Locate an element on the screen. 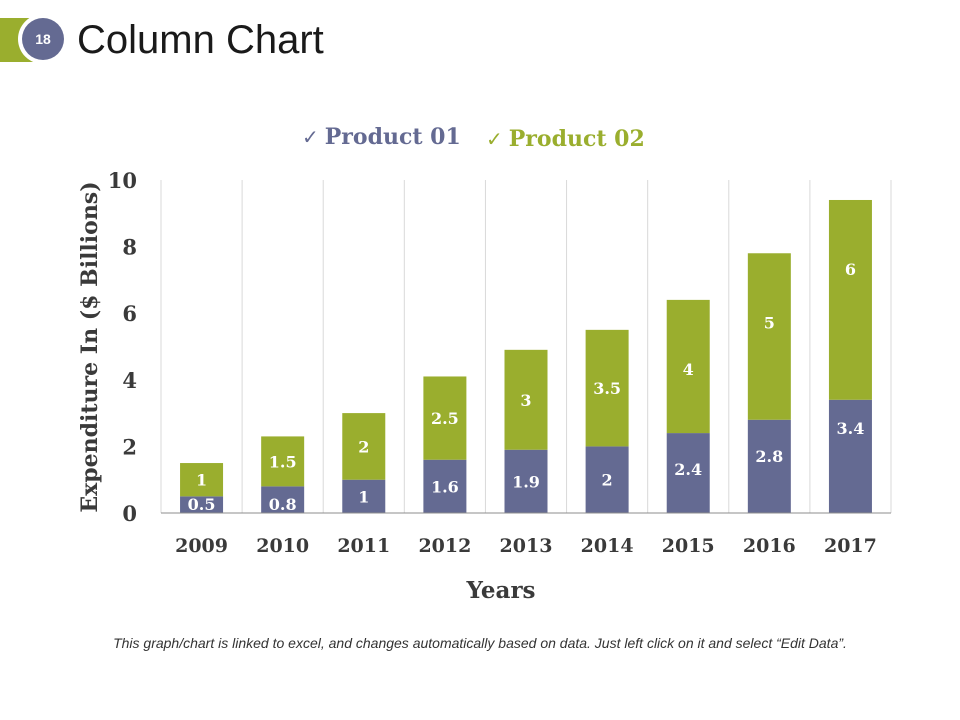  data-label: 1.6 is located at coordinates (445, 486).